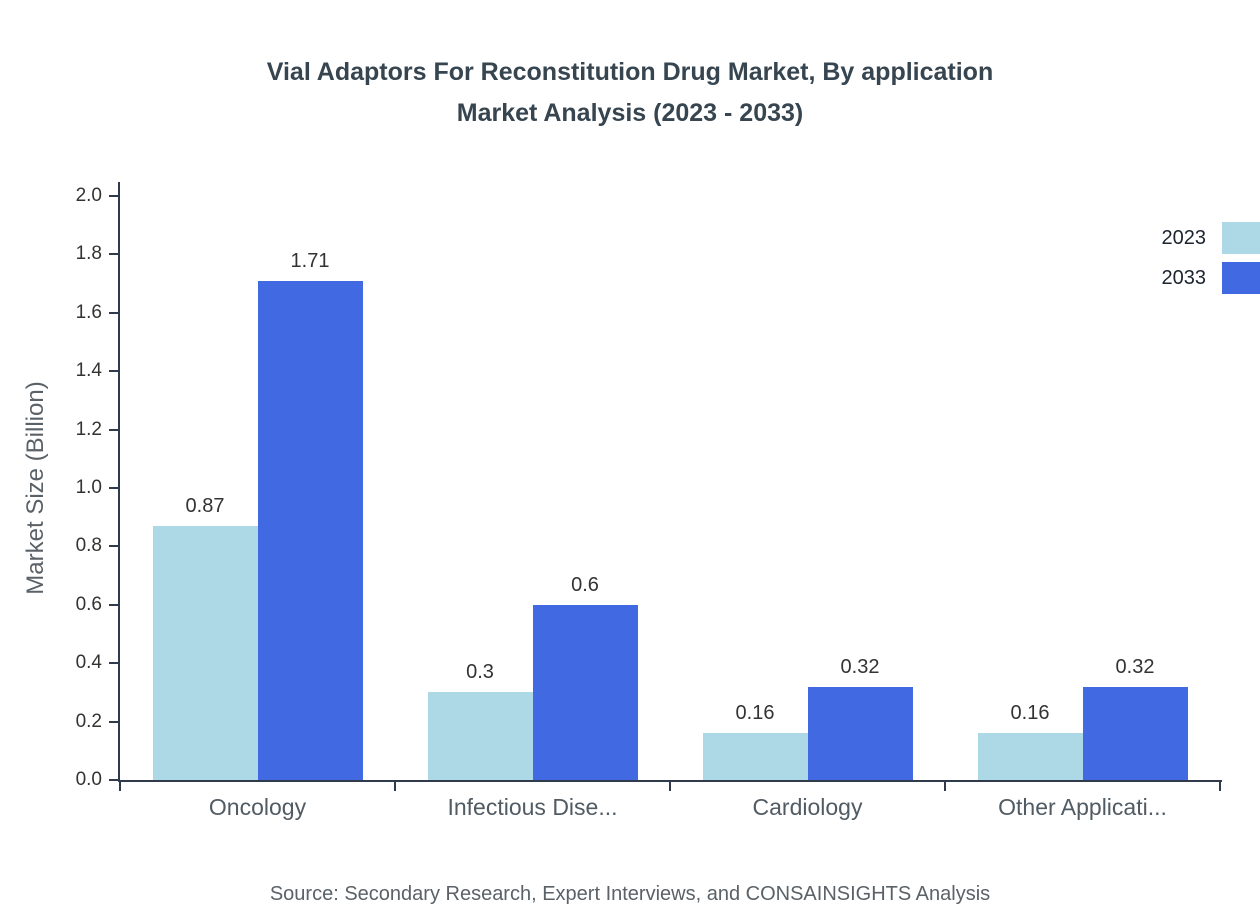  I want to click on bar-value-label: 0.6, so click(585, 584).